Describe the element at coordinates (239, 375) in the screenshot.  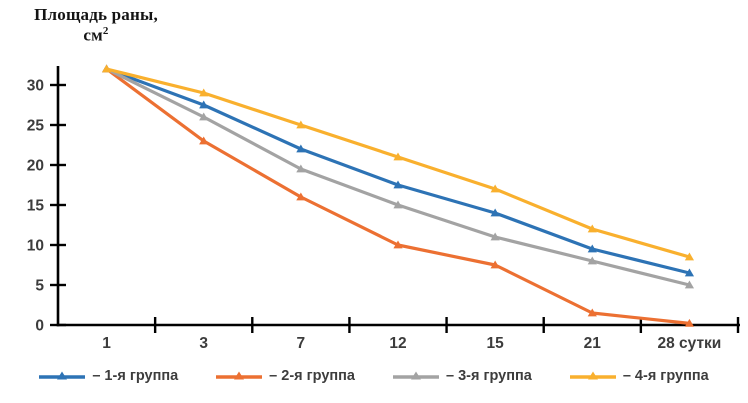
I see `legend-marker-group-2-icon` at that location.